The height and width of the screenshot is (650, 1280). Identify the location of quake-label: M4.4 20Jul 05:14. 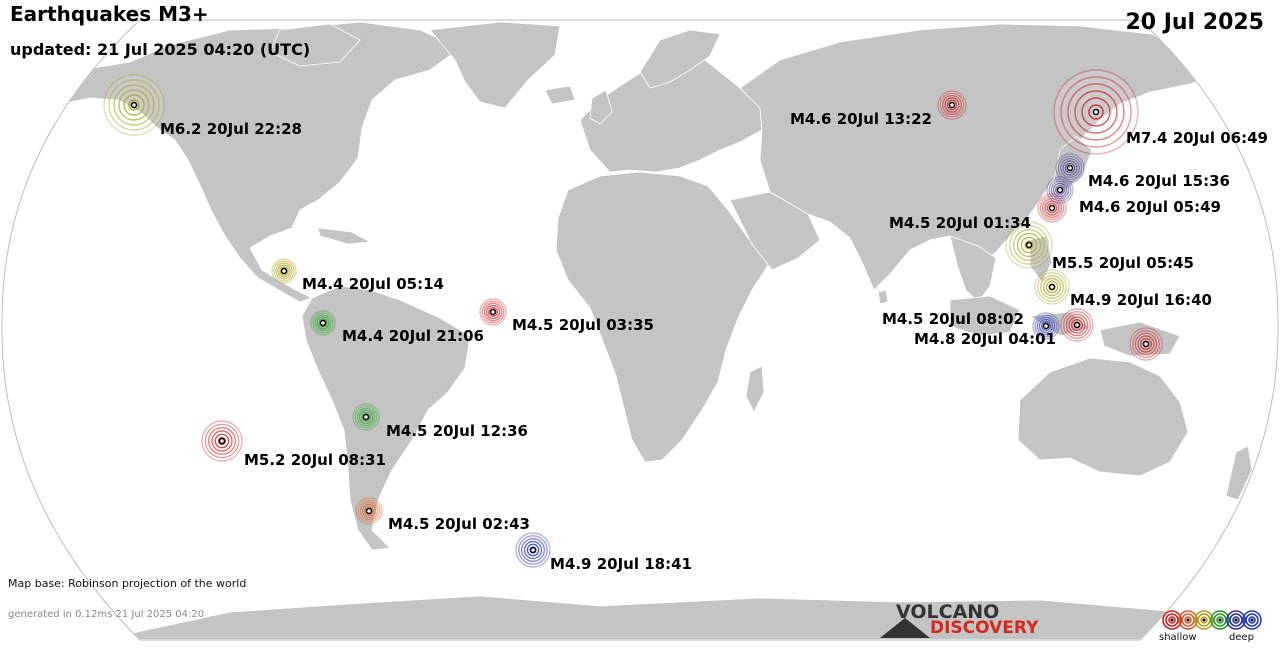
(373, 284).